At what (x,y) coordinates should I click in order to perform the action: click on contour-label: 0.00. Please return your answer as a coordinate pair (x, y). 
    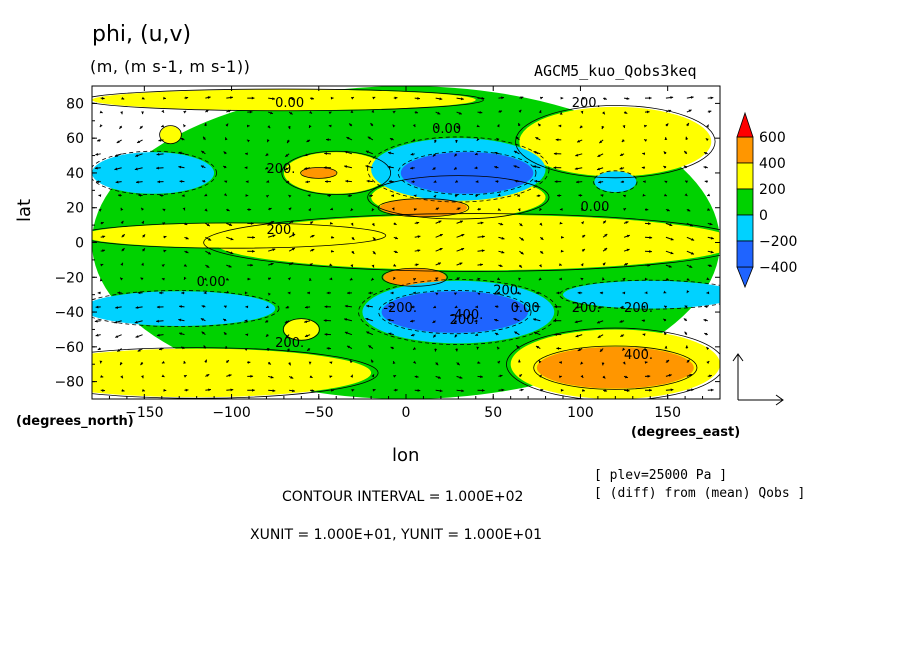
    Looking at the image, I should click on (289, 103).